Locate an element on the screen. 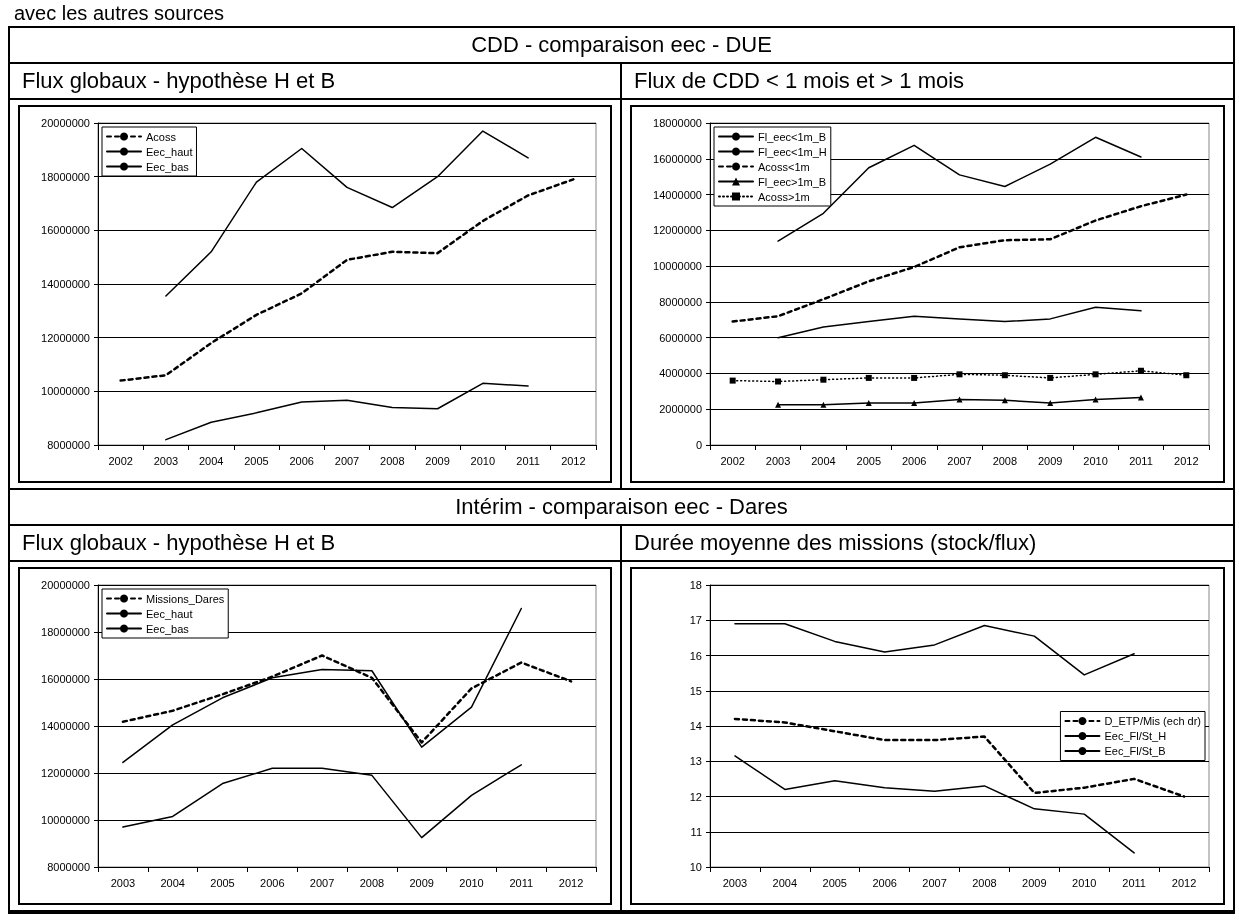 The image size is (1239, 924). chart-title: Durée moyenne des missions (stock/flux) is located at coordinates (927, 544).